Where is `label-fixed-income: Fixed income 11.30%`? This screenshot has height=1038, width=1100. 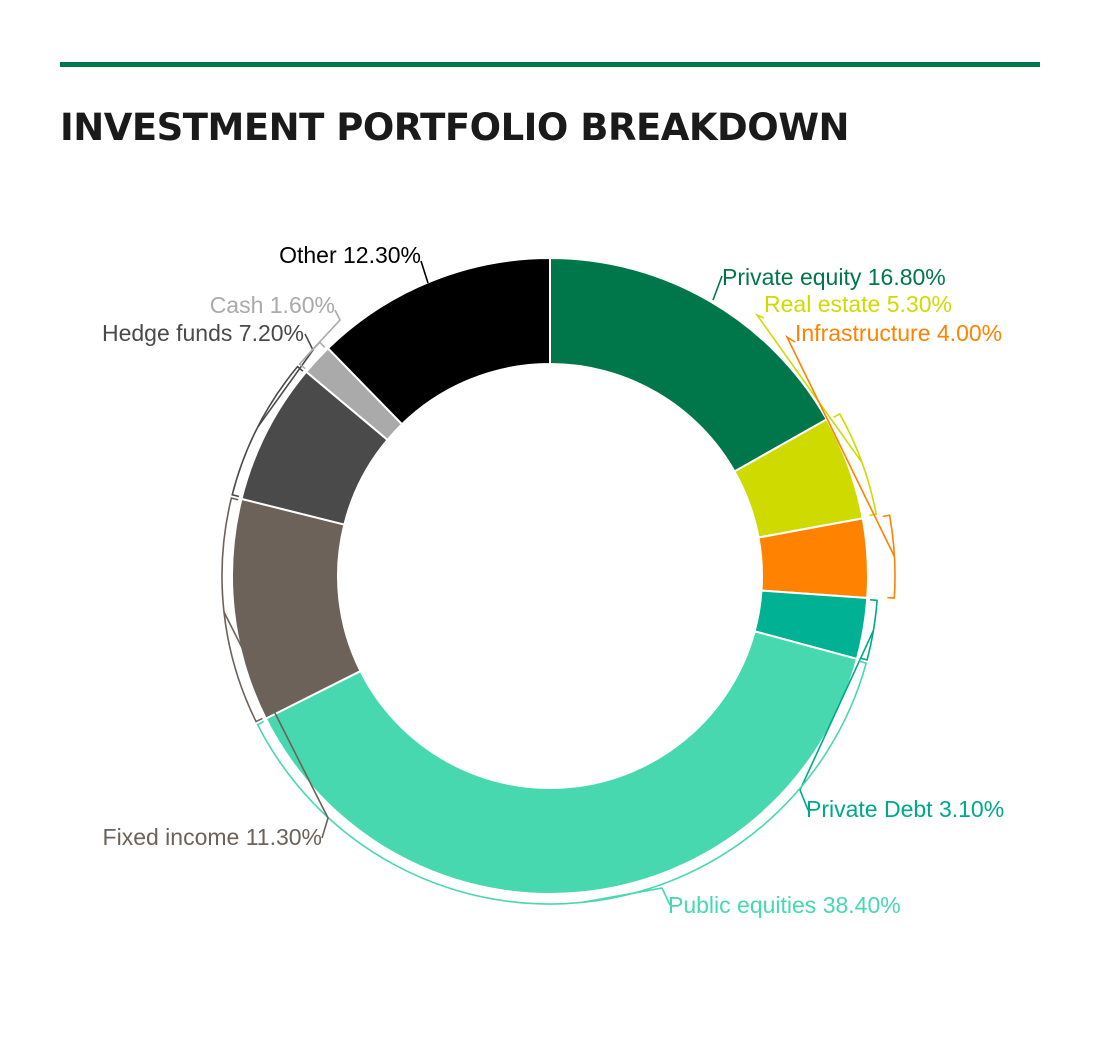
label-fixed-income: Fixed income 11.30% is located at coordinates (212, 837).